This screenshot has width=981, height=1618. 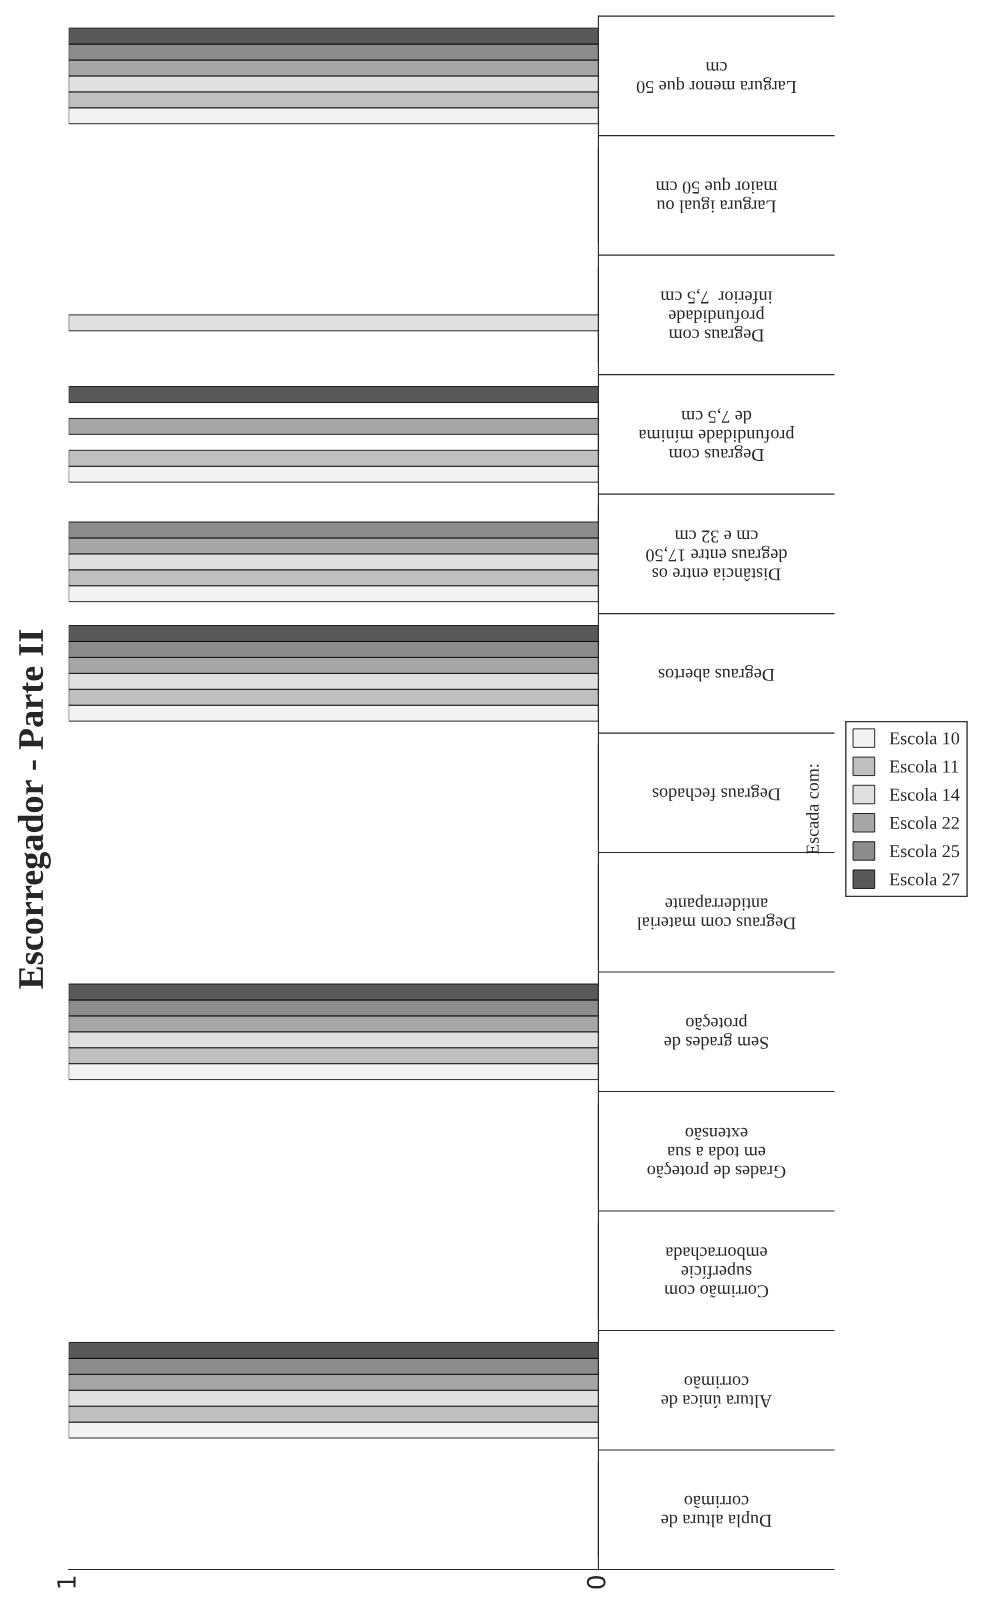 What do you see at coordinates (716, 315) in the screenshot?
I see `y-tick-label: Degraus com profundidade inferior 7,5 cm` at bounding box center [716, 315].